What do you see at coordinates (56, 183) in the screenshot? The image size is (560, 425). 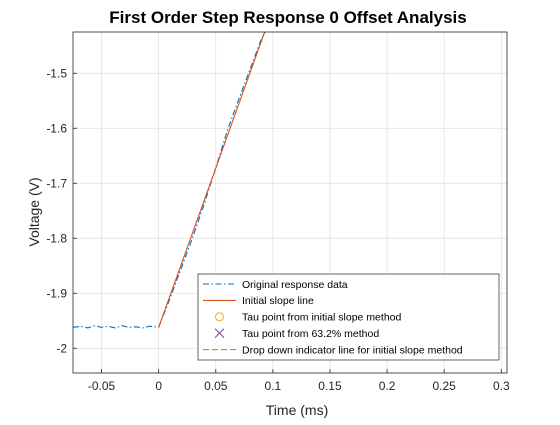 I see `y-tick-label: -1.7` at bounding box center [56, 183].